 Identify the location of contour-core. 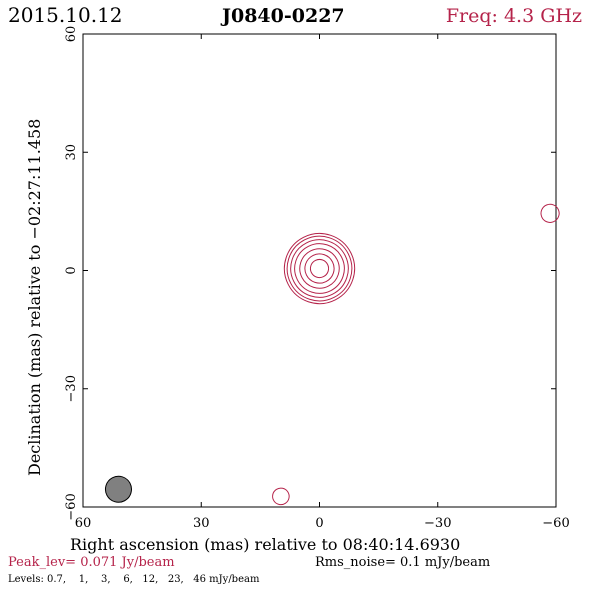
(319, 268).